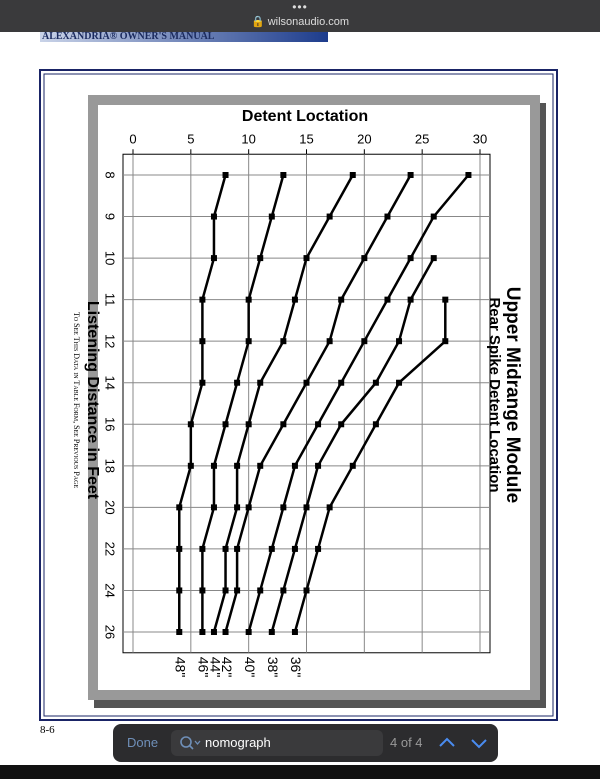  What do you see at coordinates (305, 116) in the screenshot?
I see `y-axis-label: Detent Loctation` at bounding box center [305, 116].